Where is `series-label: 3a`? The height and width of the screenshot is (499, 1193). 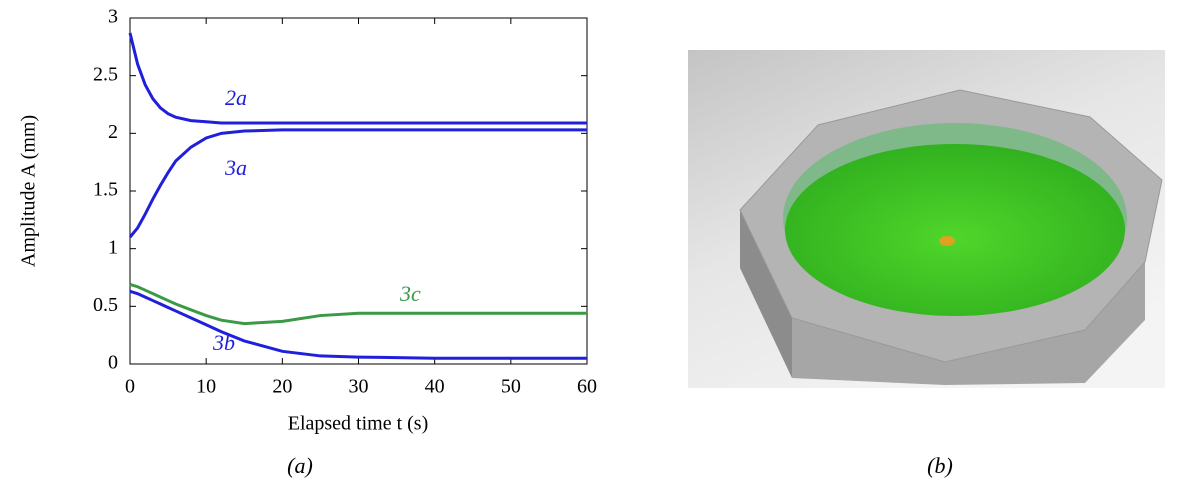
series-label: 3a is located at coordinates (235, 167).